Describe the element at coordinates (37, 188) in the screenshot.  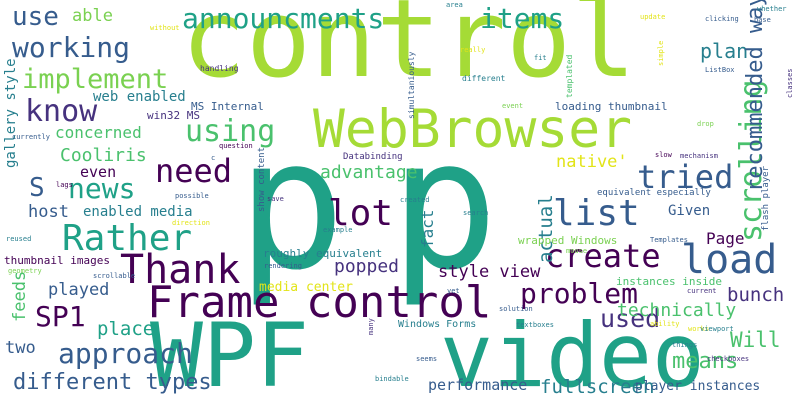
I see `word-s: S` at that location.